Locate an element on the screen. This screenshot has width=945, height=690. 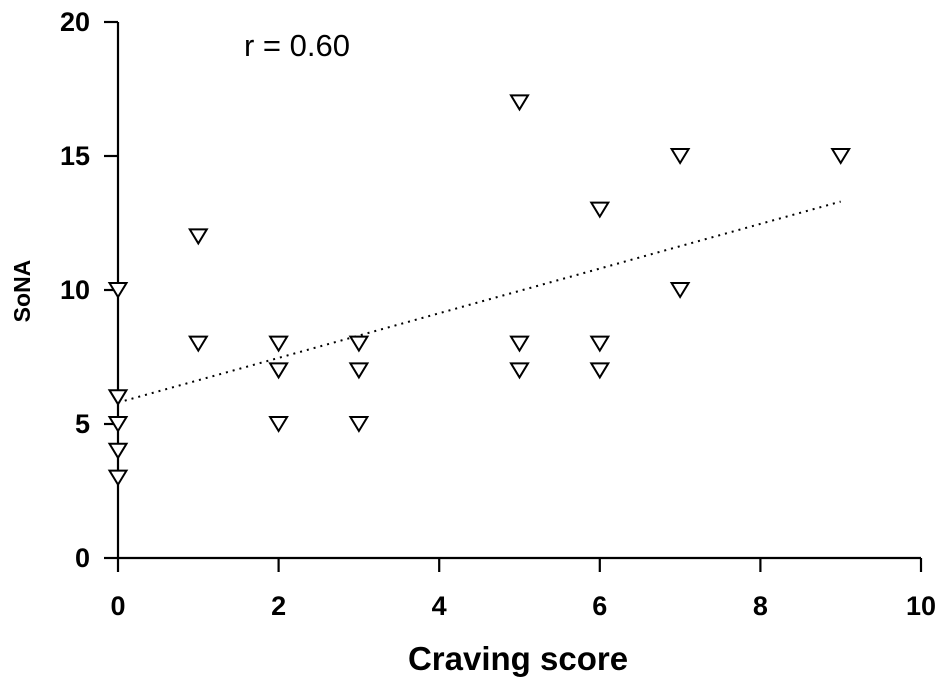
y-tick-label: 5 is located at coordinates (82, 424).